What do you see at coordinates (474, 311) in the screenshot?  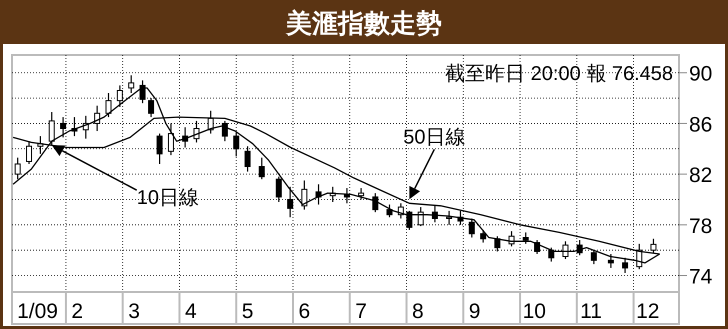 I see `x-tick-label: 9` at bounding box center [474, 311].